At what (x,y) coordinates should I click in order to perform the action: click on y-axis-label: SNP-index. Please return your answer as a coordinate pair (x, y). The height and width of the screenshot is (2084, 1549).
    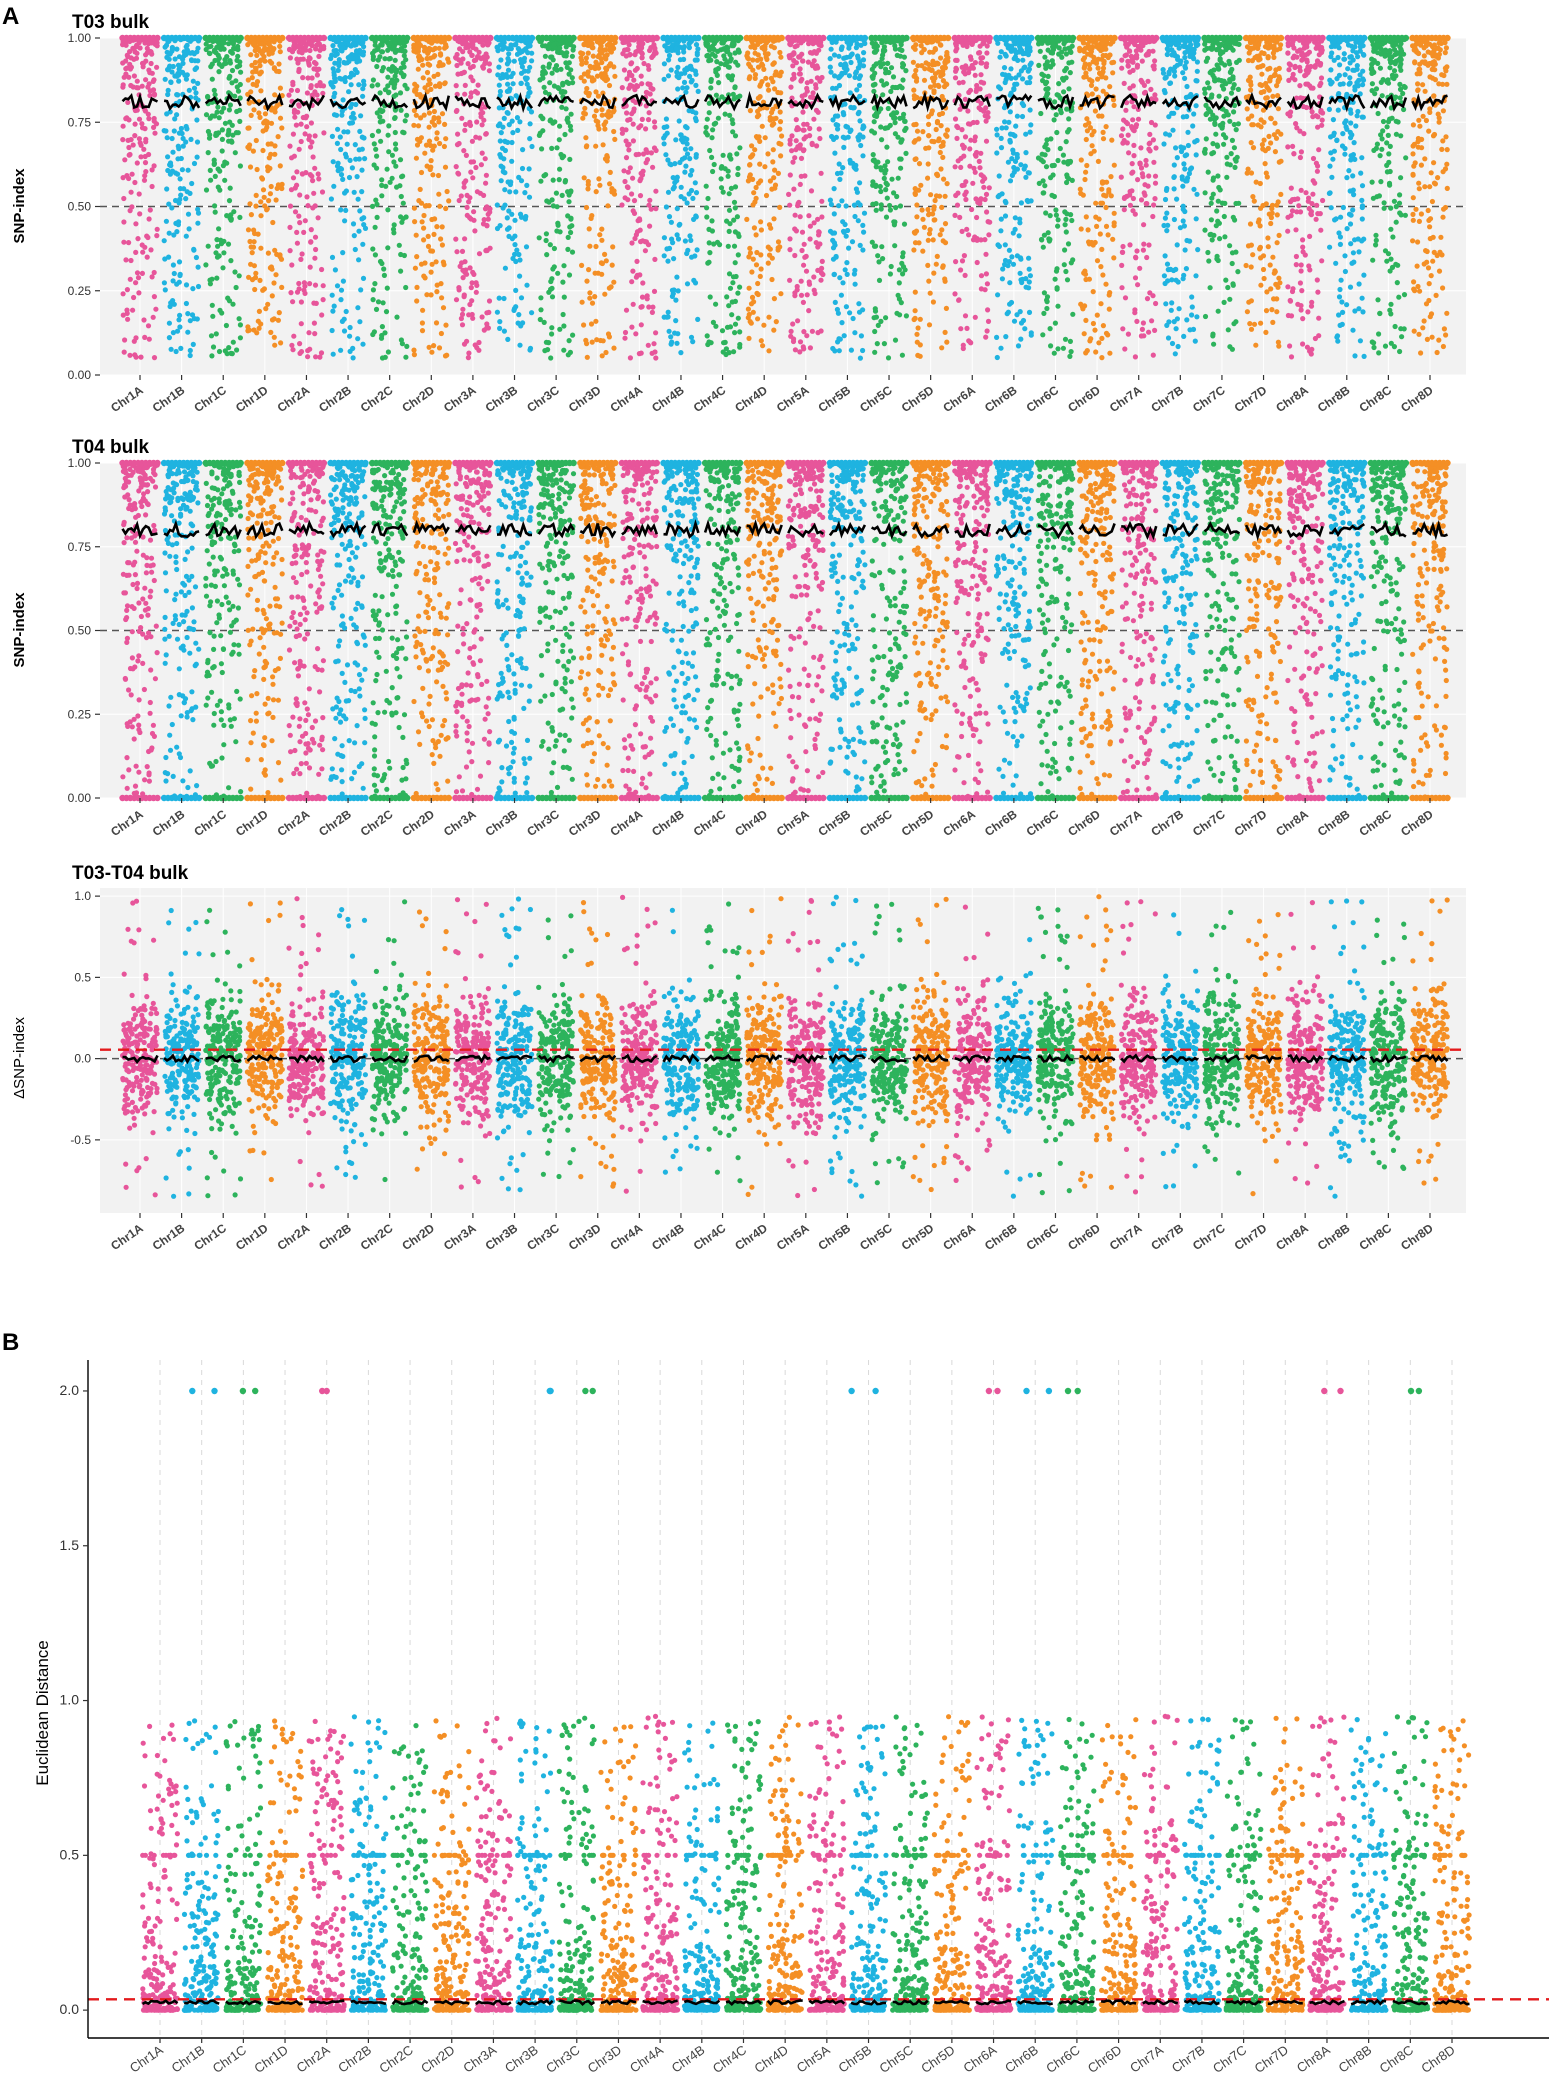
    Looking at the image, I should click on (19, 206).